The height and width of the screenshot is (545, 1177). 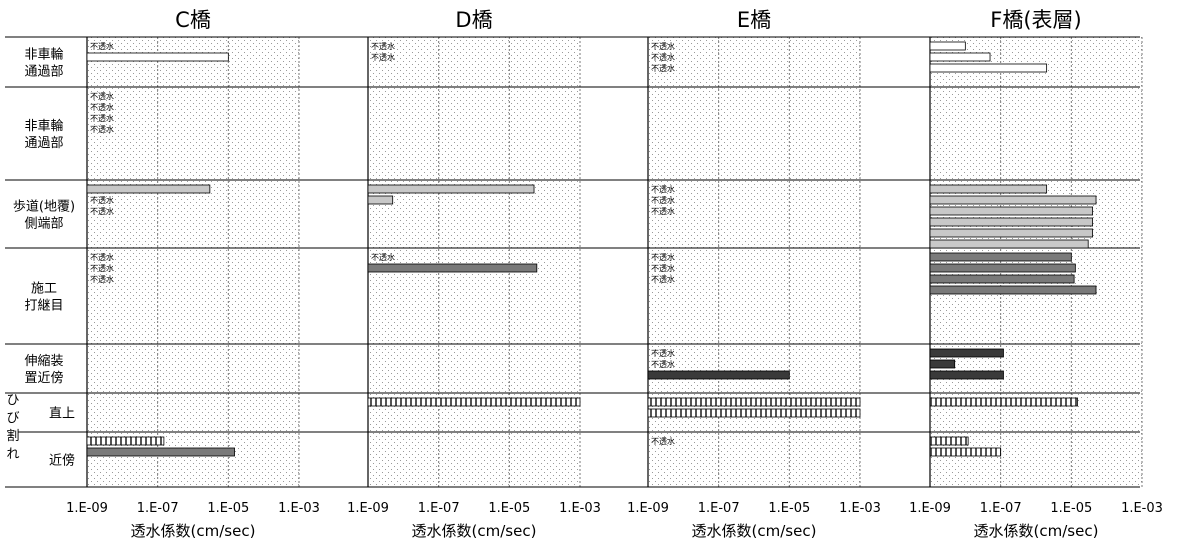 What do you see at coordinates (43, 72) in the screenshot?
I see `category-label: 通過部` at bounding box center [43, 72].